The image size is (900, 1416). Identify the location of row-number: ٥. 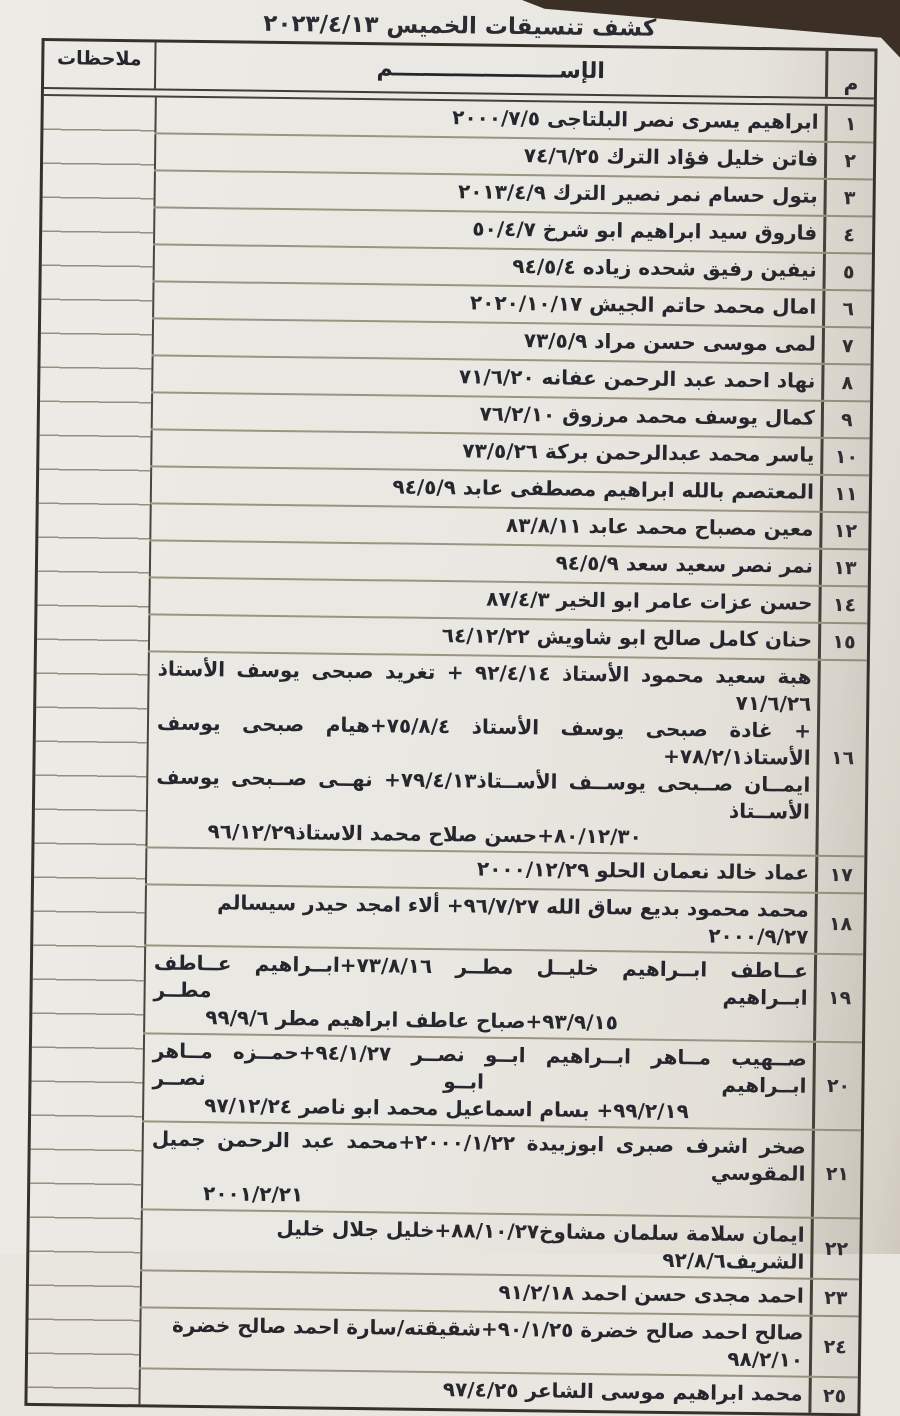
(847, 271).